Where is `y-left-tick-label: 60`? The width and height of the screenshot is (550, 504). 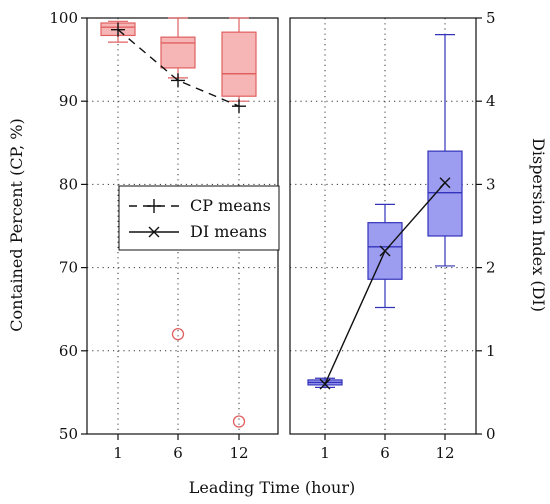
y-left-tick-label: 60 is located at coordinates (68, 351).